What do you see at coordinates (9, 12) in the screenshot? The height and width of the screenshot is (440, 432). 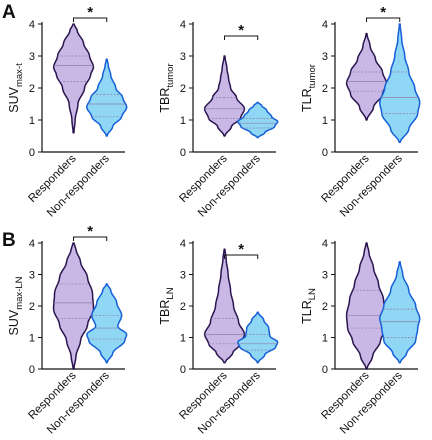 I see `panel-label-a: A` at bounding box center [9, 12].